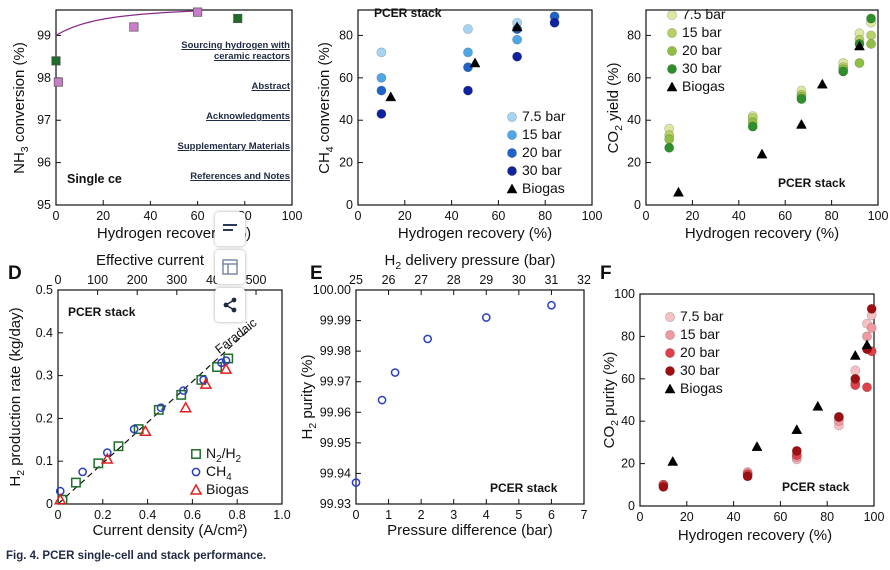 The width and height of the screenshot is (890, 570). I want to click on y-tick-label: 0.1, so click(44, 461).